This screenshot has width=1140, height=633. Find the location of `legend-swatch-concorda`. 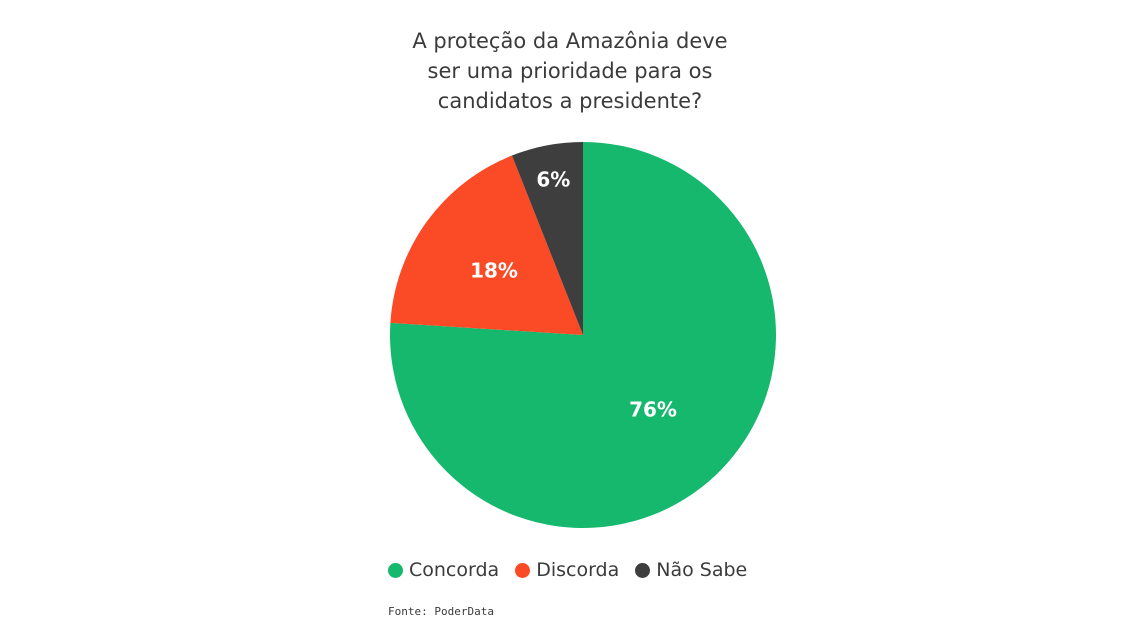

legend-swatch-concorda is located at coordinates (395, 570).